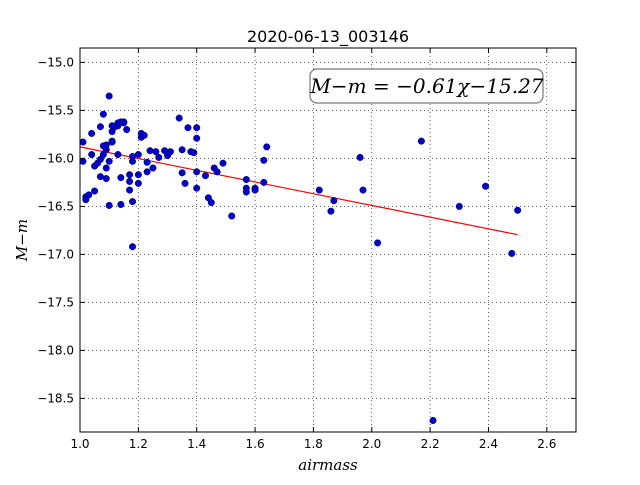 This screenshot has height=485, width=640. I want to click on fit-line-group, so click(298, 191).